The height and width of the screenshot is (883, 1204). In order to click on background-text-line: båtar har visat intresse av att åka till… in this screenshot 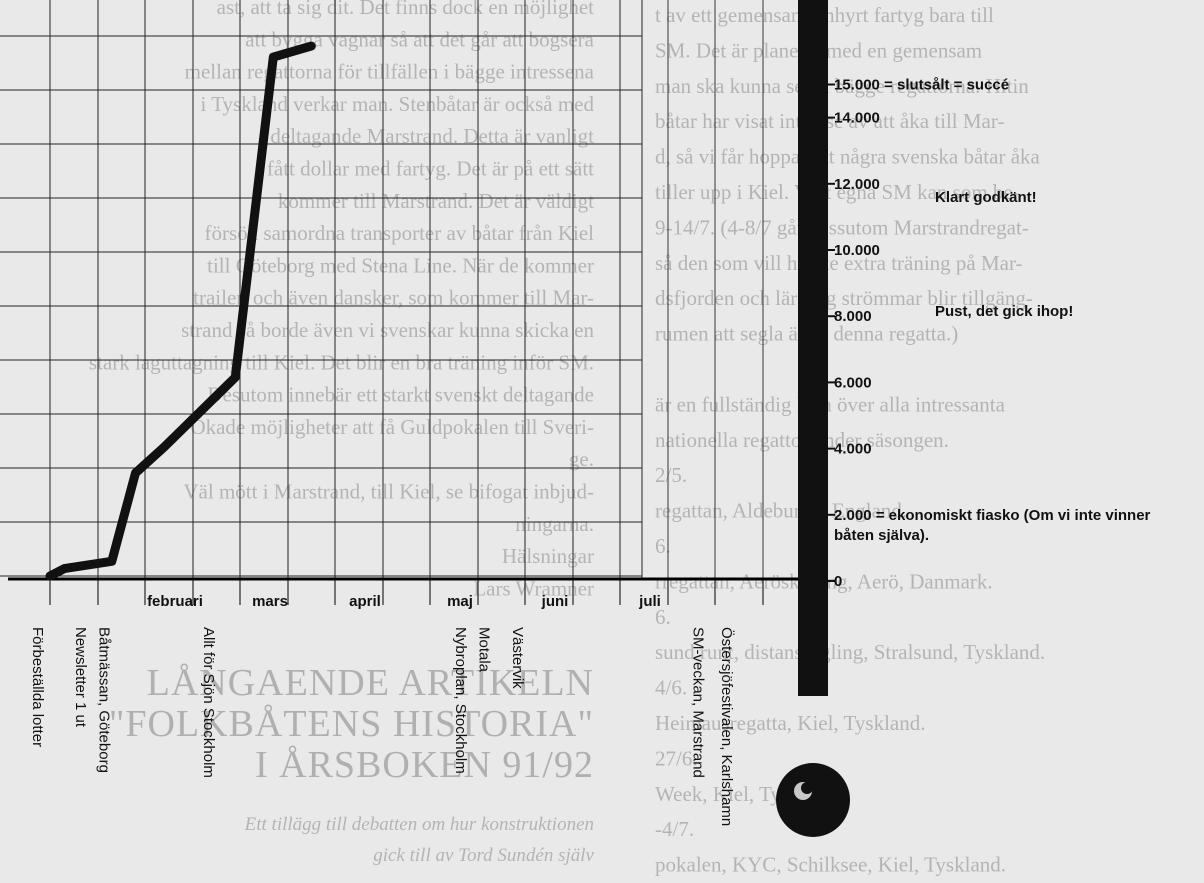, I will do `click(829, 121)`.